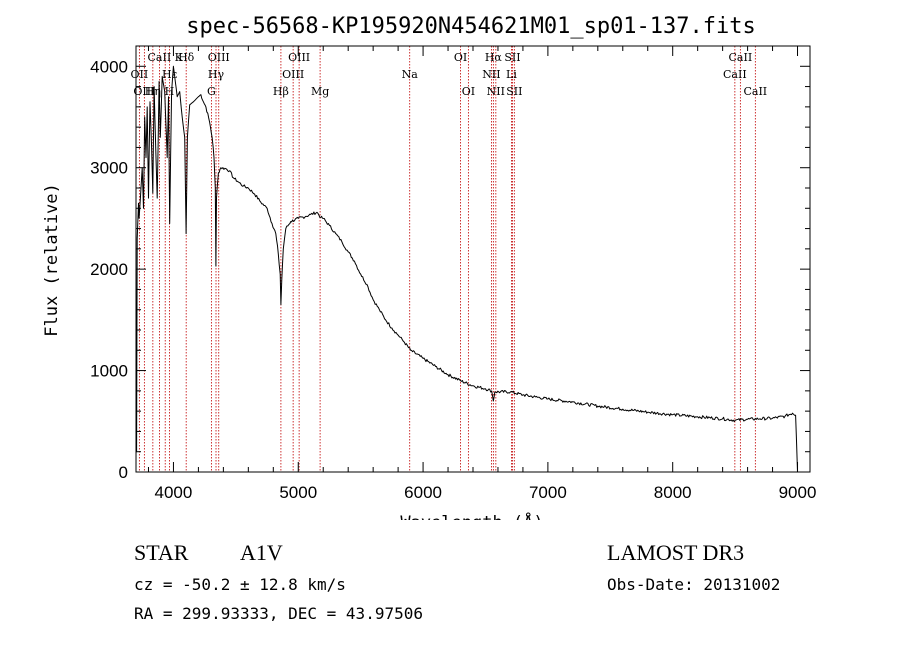 The image size is (900, 649). What do you see at coordinates (211, 91) in the screenshot?
I see `spectral-line-label: G` at bounding box center [211, 91].